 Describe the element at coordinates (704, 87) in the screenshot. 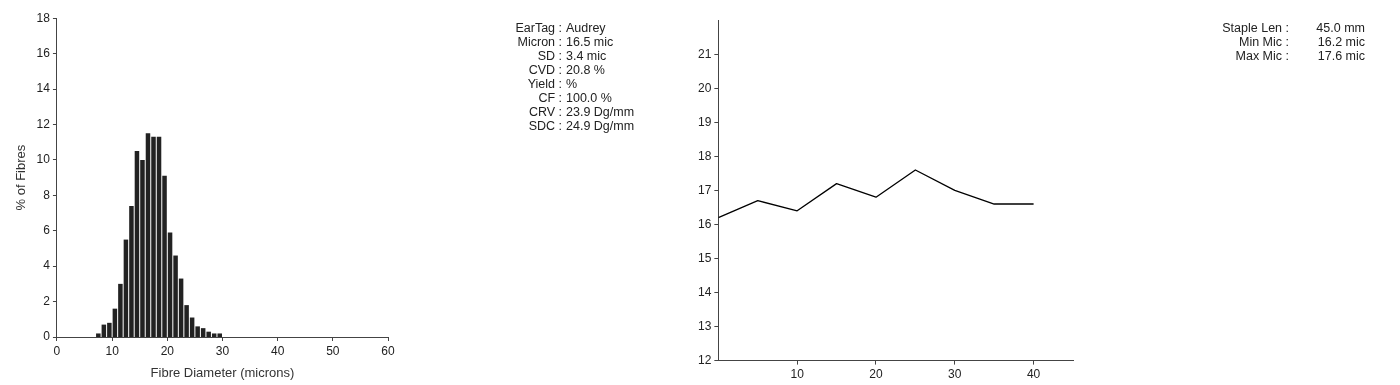

I see `y-tick-label: 20` at that location.